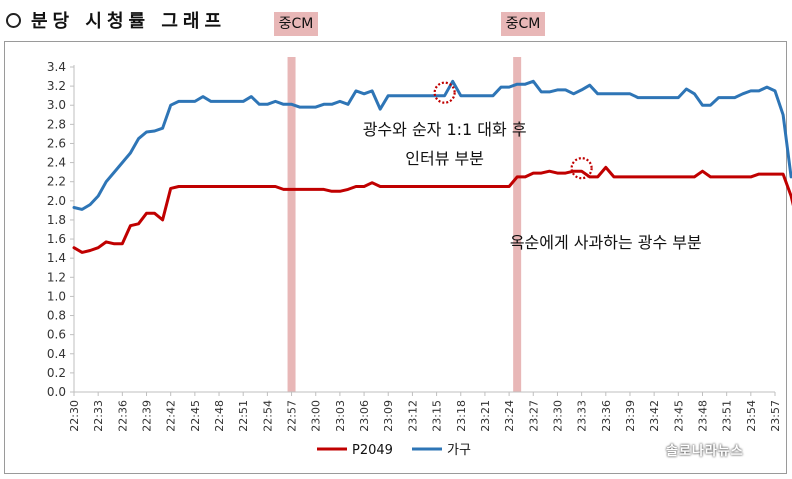  Describe the element at coordinates (195, 416) in the screenshot. I see `x-tick-label: 22:45` at that location.